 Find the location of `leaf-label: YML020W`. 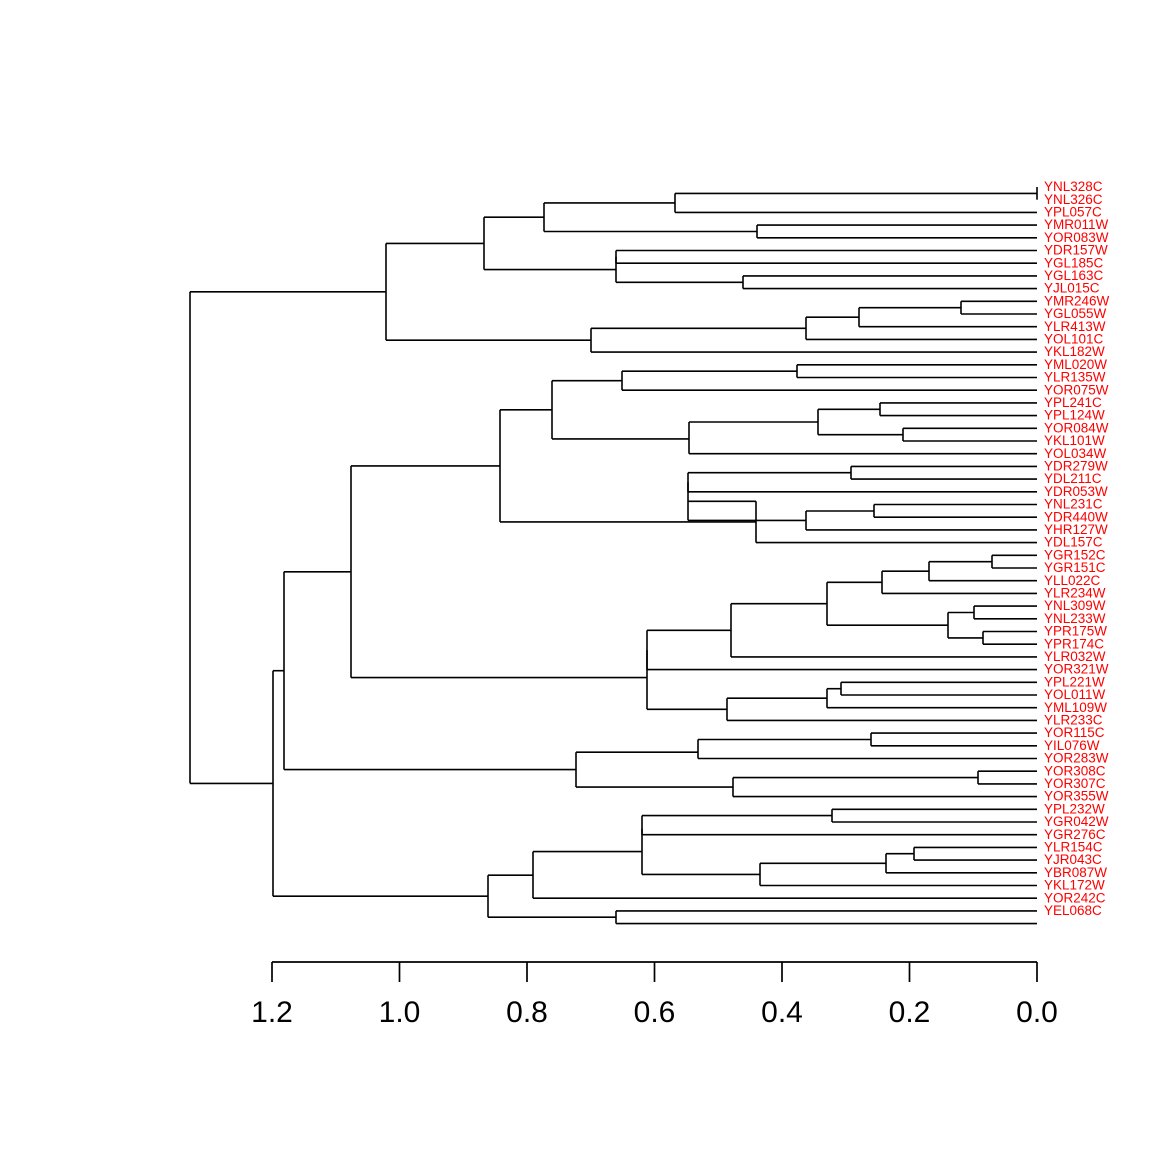

leaf-label: YML020W is located at coordinates (1075, 364).